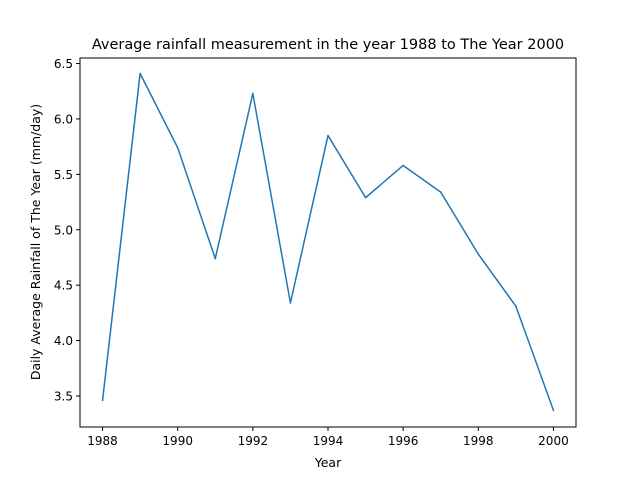 Image resolution: width=640 pixels, height=480 pixels. Describe the element at coordinates (440, 192) in the screenshot. I see `data-point-1997` at that location.